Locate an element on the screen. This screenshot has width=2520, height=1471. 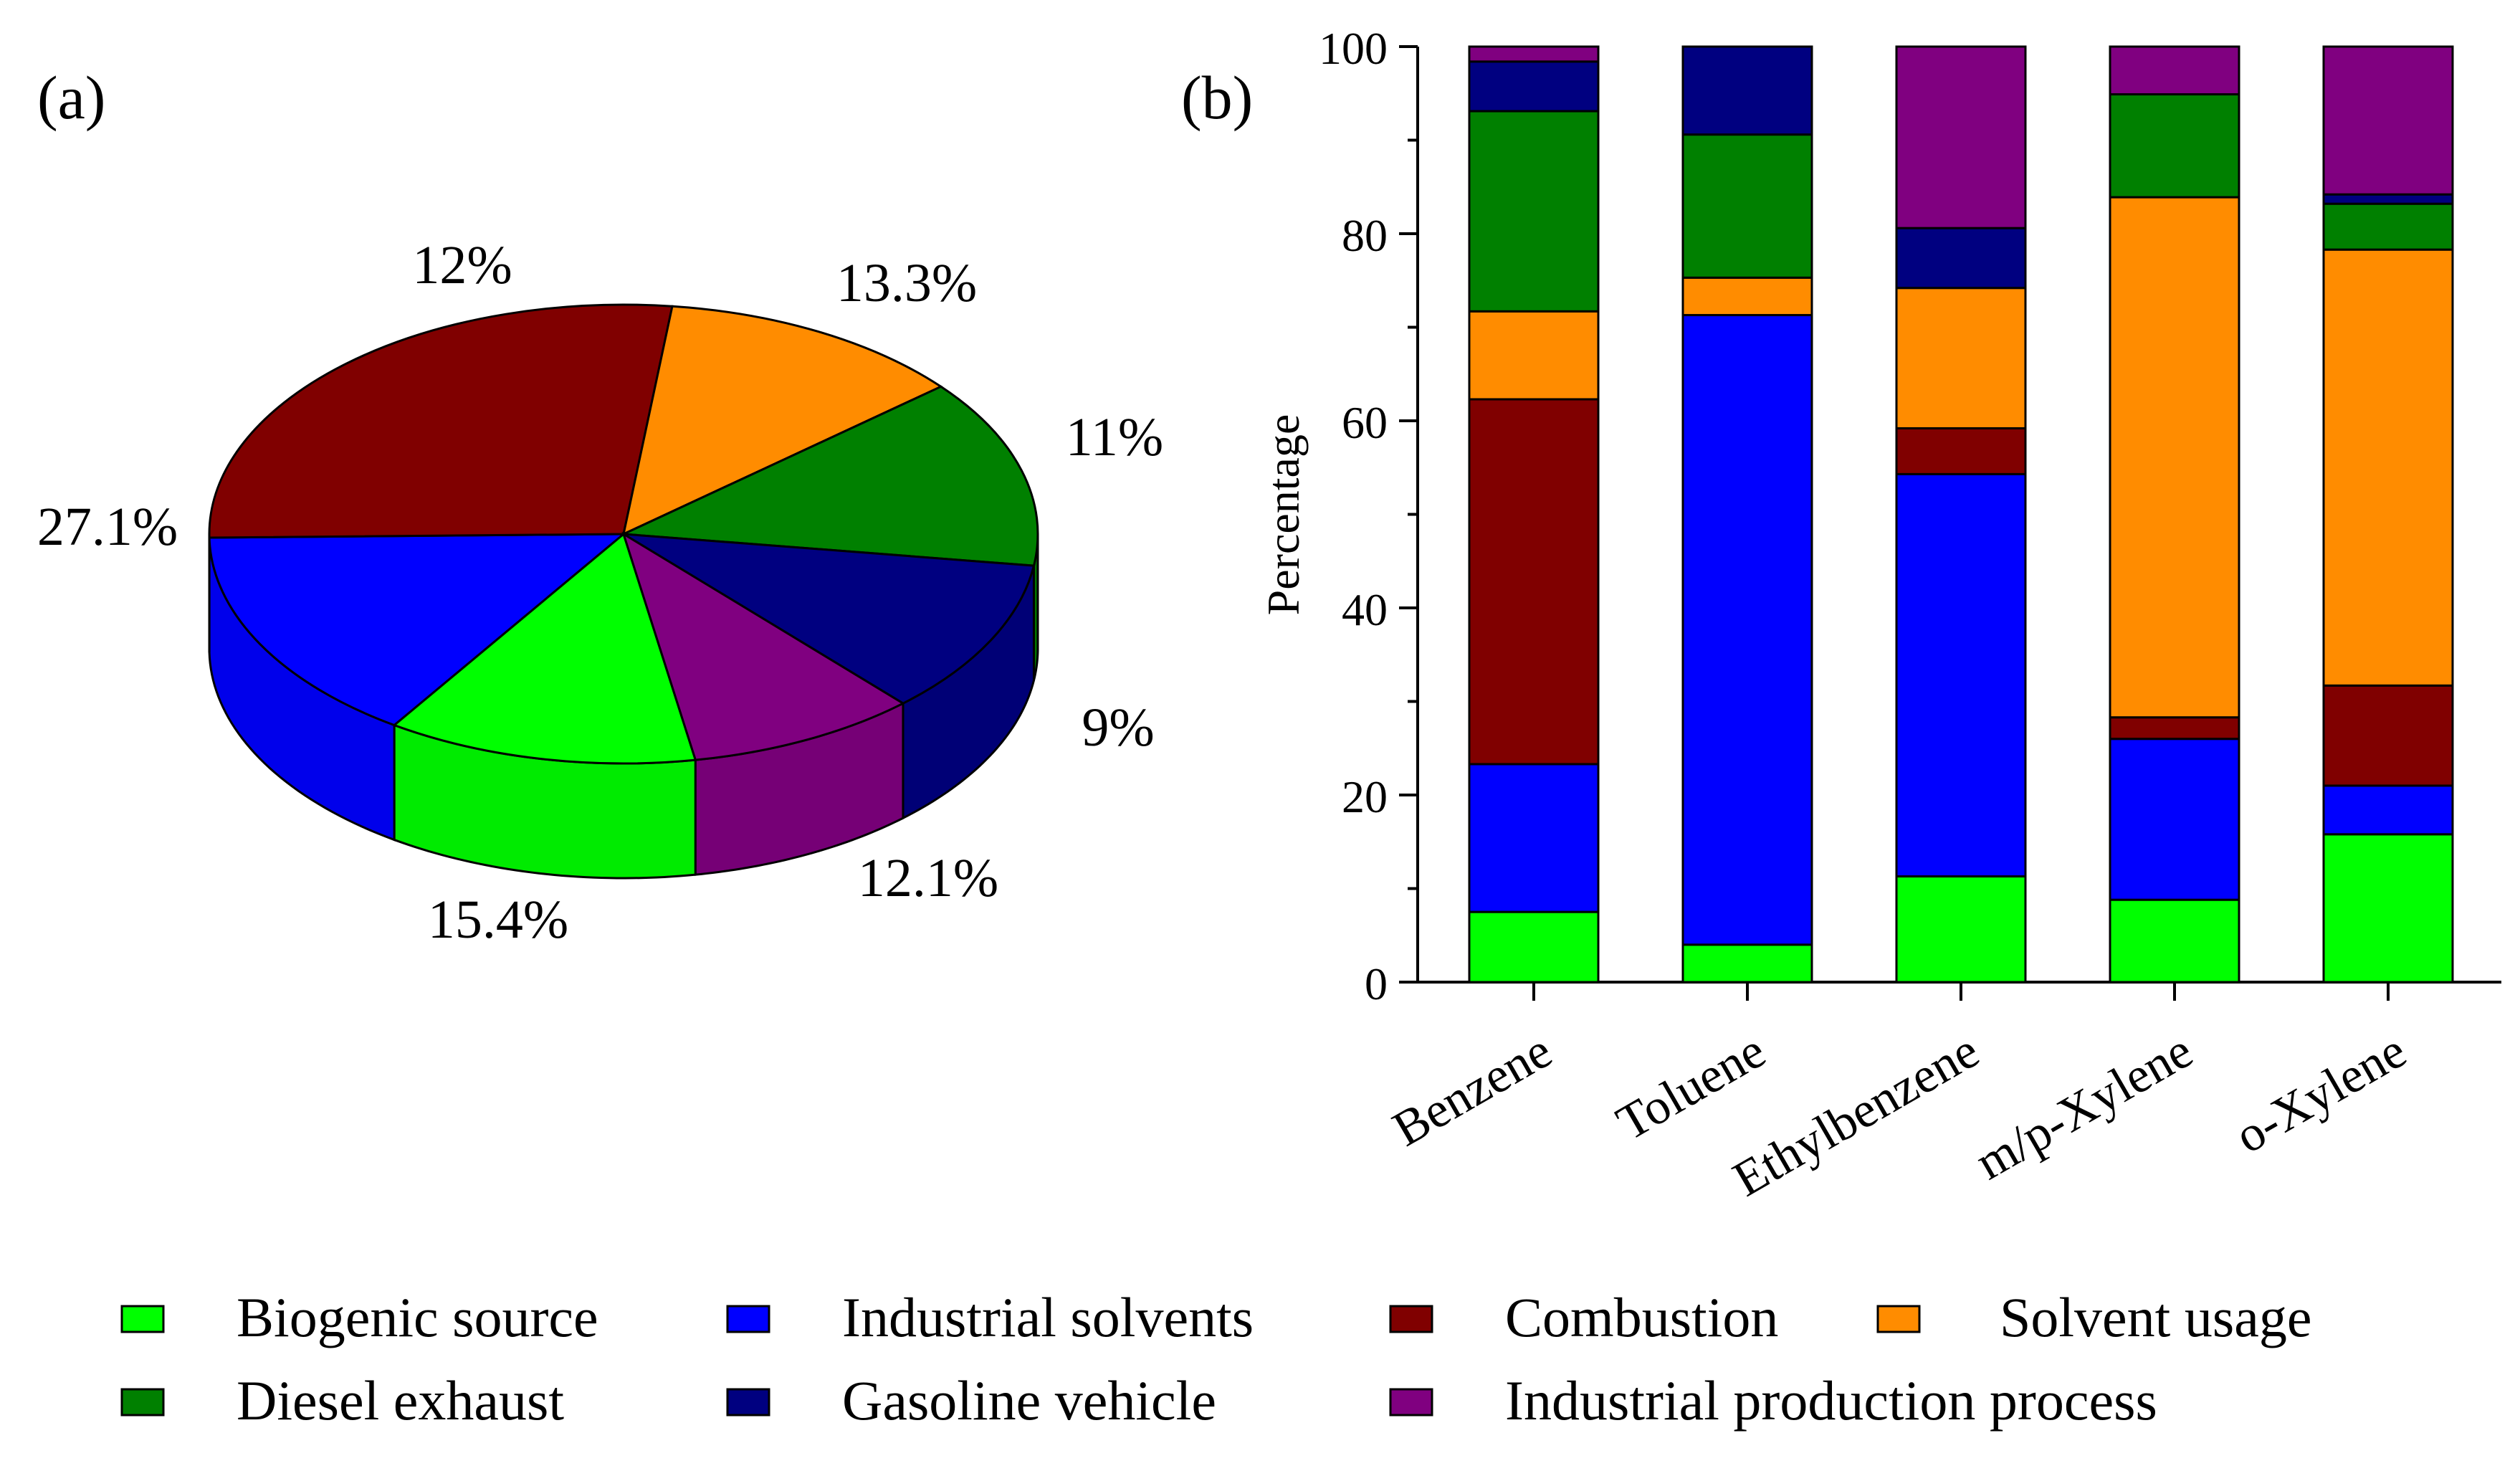
x-tick-label: Toluene is located at coordinates (1691, 1087).